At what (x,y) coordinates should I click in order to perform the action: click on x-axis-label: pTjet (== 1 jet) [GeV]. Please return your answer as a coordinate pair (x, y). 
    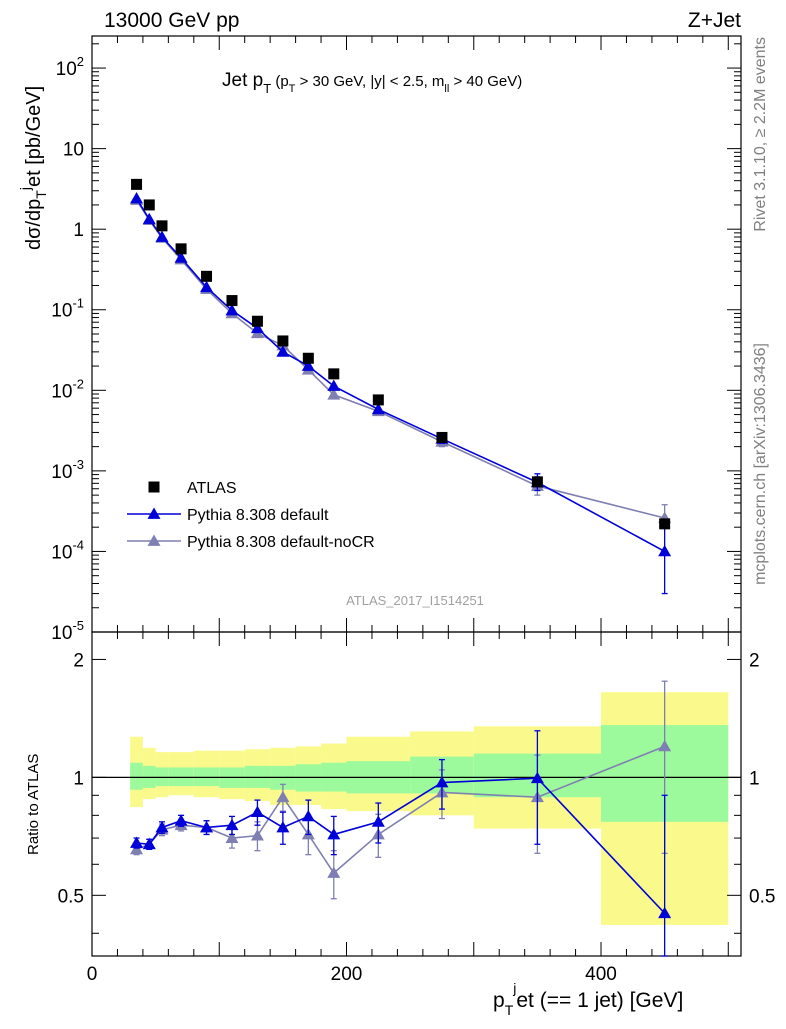
    Looking at the image, I should click on (588, 999).